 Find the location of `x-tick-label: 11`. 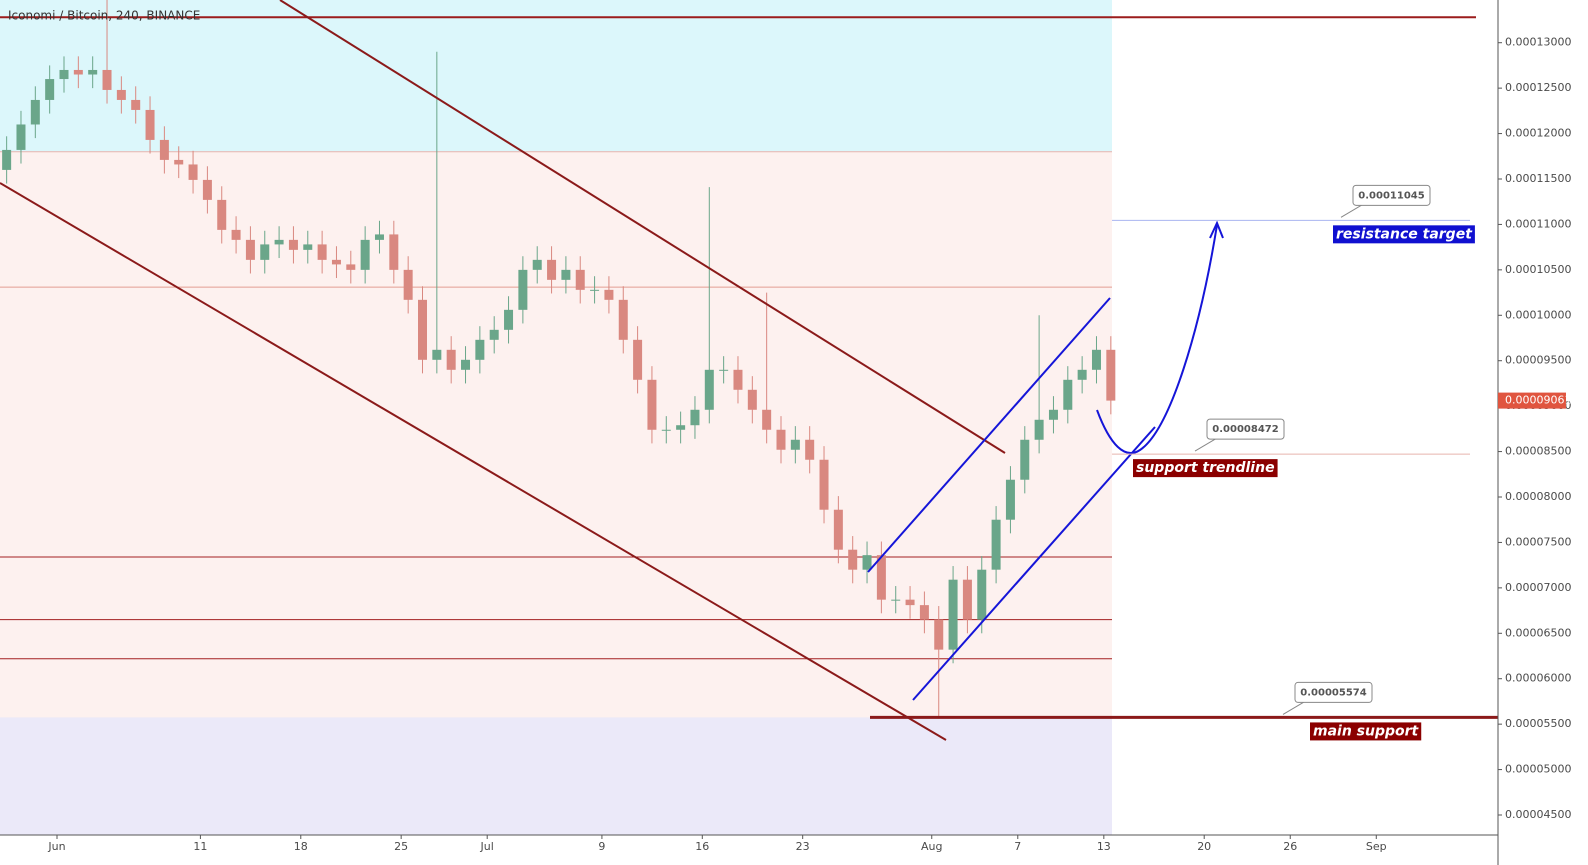

x-tick-label: 11 is located at coordinates (200, 846).